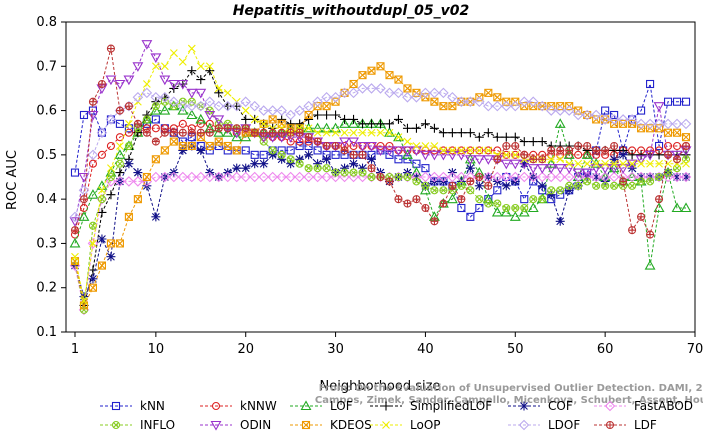 The image size is (703, 434). Describe the element at coordinates (564, 425) in the screenshot. I see `legend-label: LDOF` at that location.